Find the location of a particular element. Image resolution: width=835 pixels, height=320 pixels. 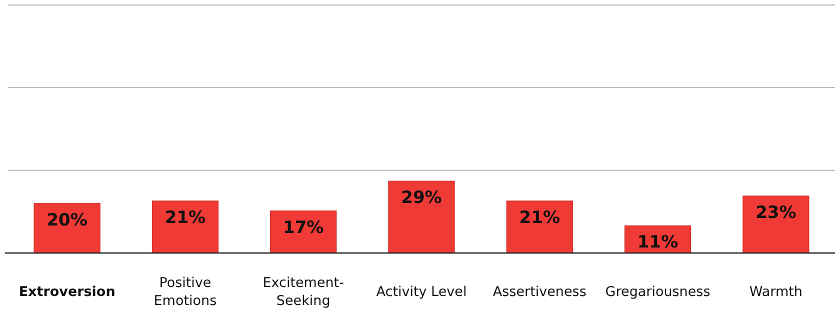

x-tick-label: Gregariousness is located at coordinates (657, 292).